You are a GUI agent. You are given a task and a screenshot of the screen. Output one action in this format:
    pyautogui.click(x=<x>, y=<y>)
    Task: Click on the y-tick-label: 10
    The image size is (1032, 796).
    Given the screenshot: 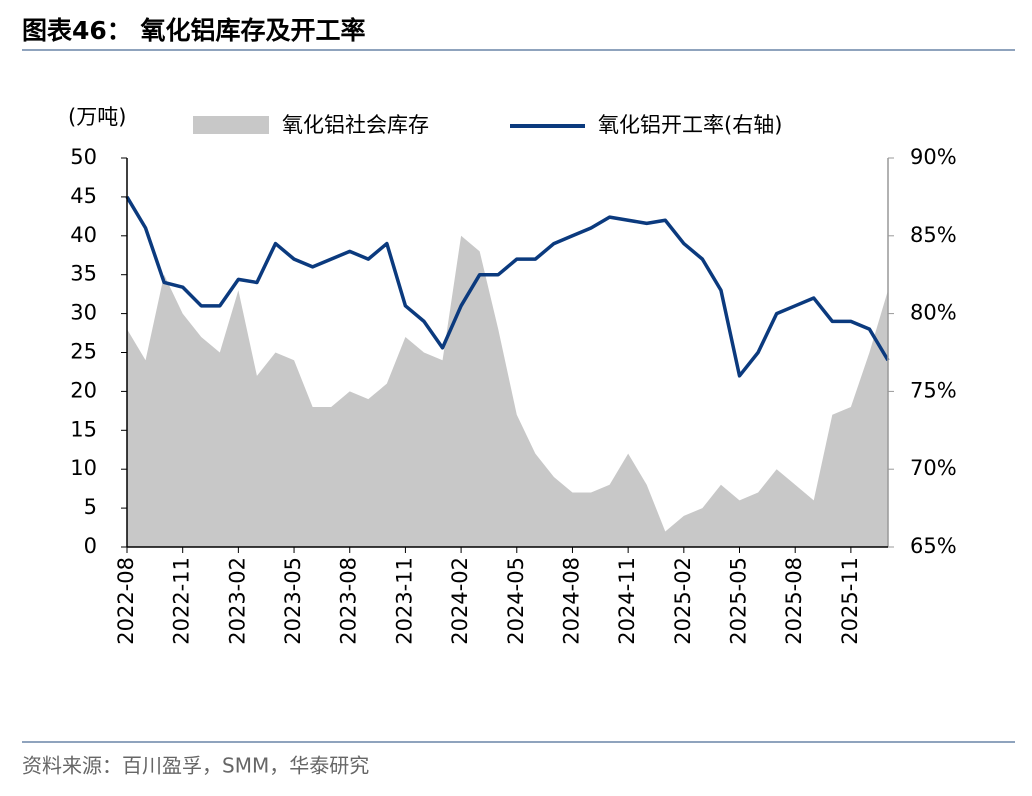 What is the action you would take?
    pyautogui.click(x=83, y=468)
    